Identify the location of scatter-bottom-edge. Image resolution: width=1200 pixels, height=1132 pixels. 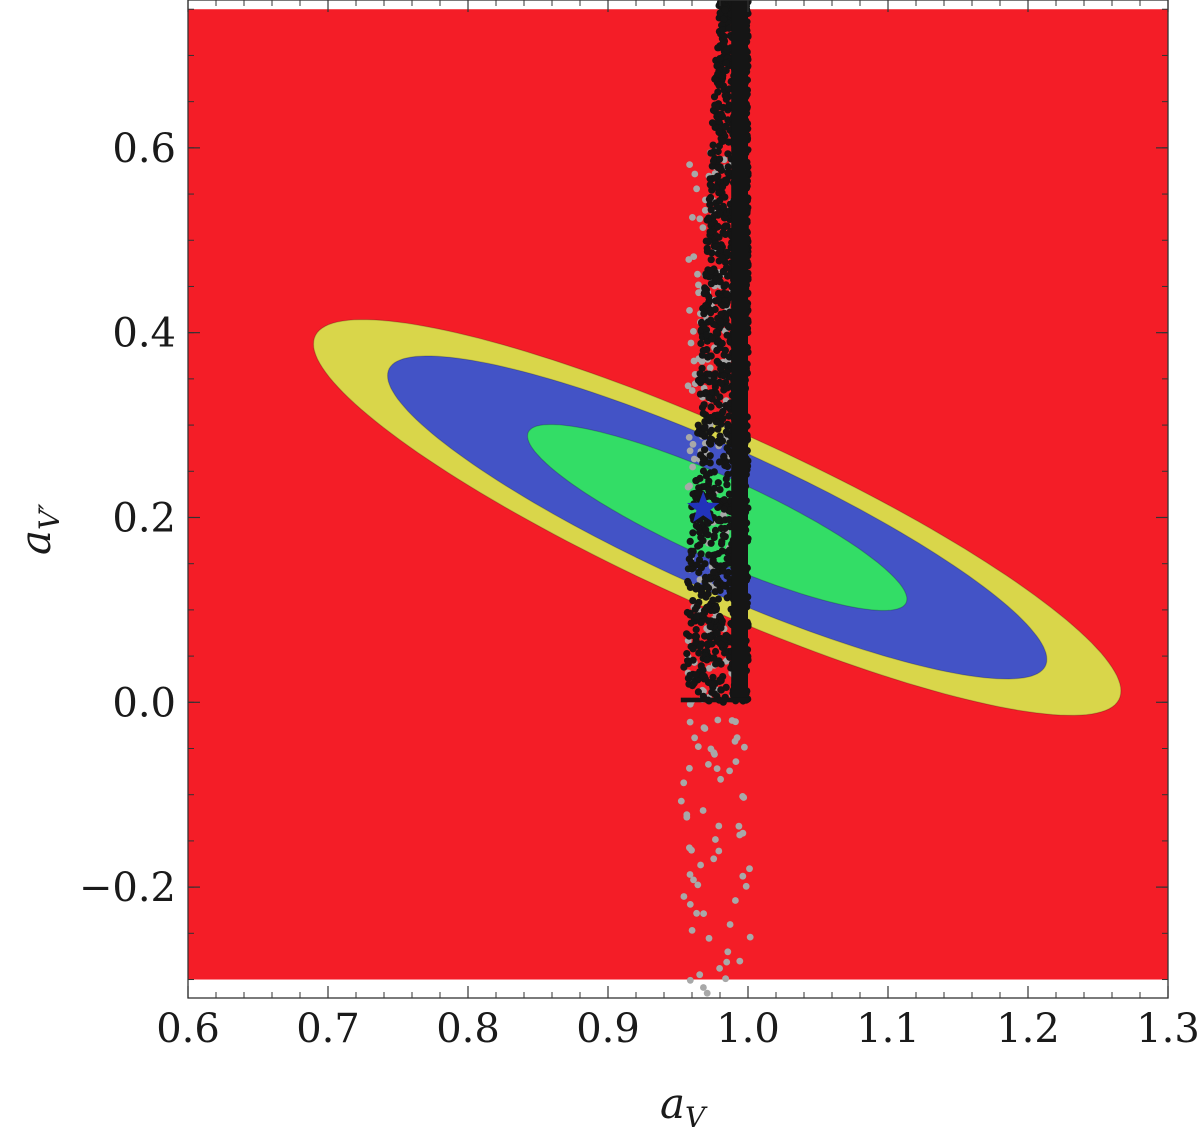
(714, 700).